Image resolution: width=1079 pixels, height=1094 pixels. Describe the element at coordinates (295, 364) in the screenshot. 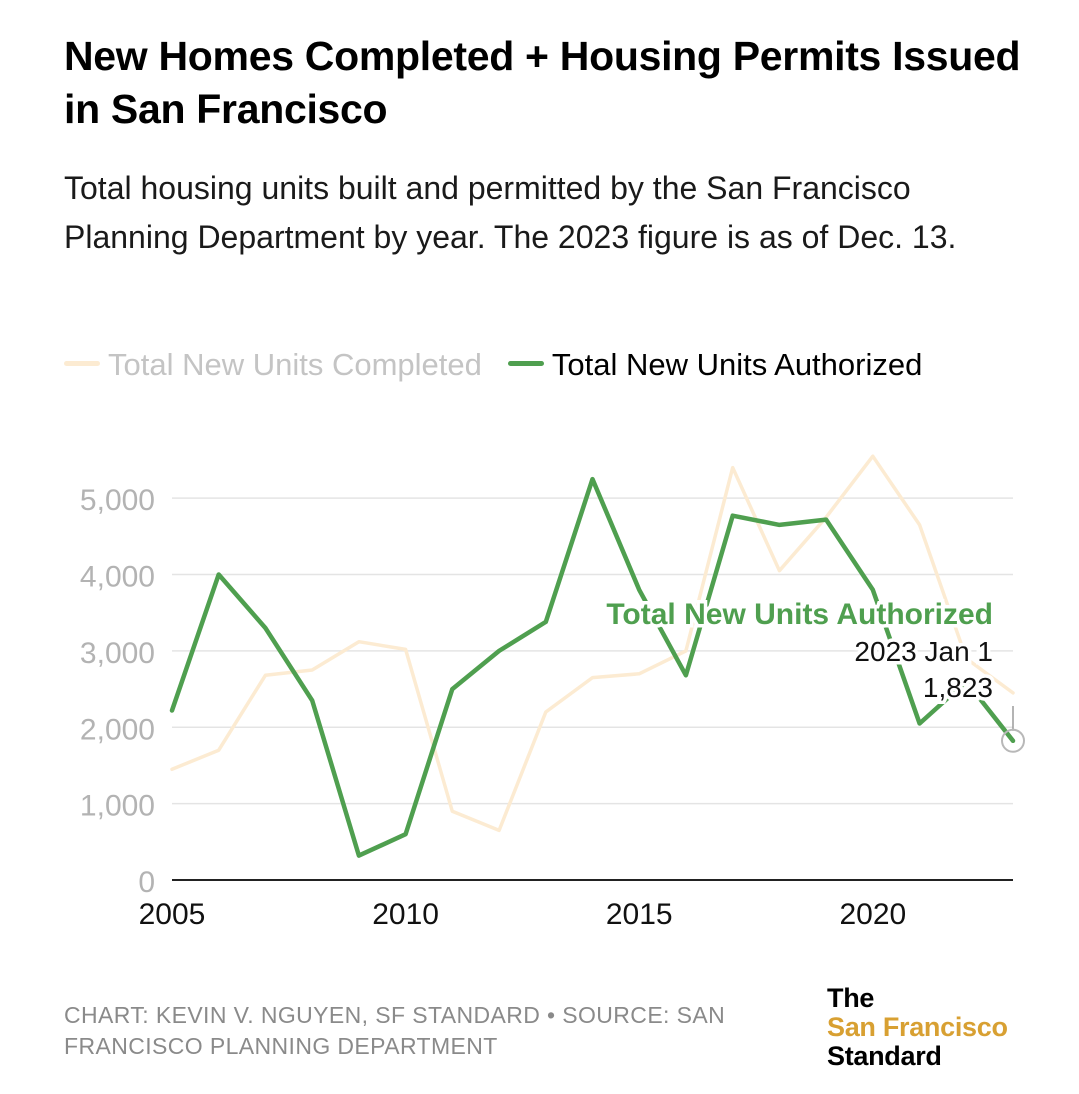

I see `legend-label-completed: Total New Units Completed` at that location.